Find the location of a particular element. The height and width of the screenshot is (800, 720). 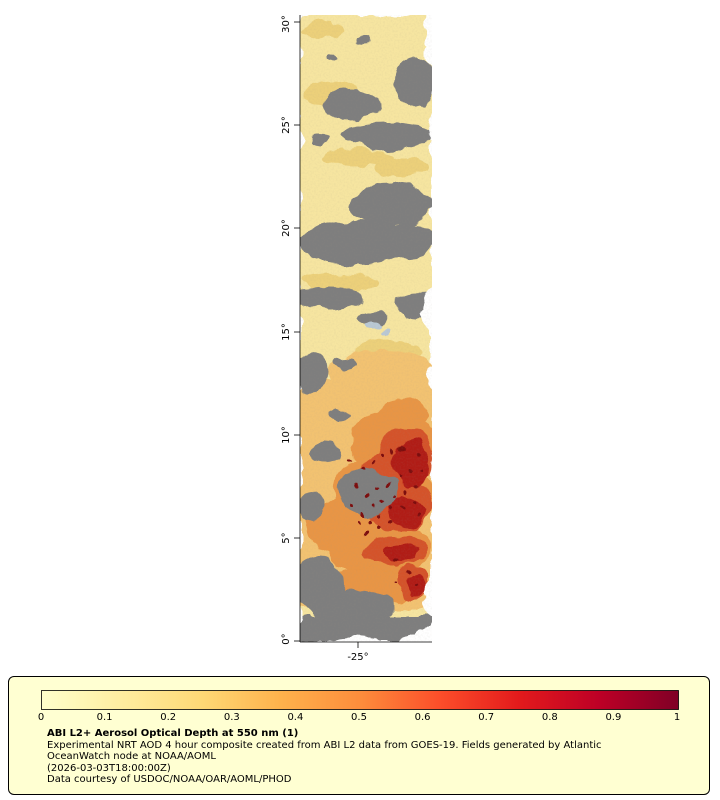

colorbar-tick-labels: 0 0.1 0.2 0.3 0.4 0.5 0.6 0.7 0.8 0.9 1 is located at coordinates (359, 718).